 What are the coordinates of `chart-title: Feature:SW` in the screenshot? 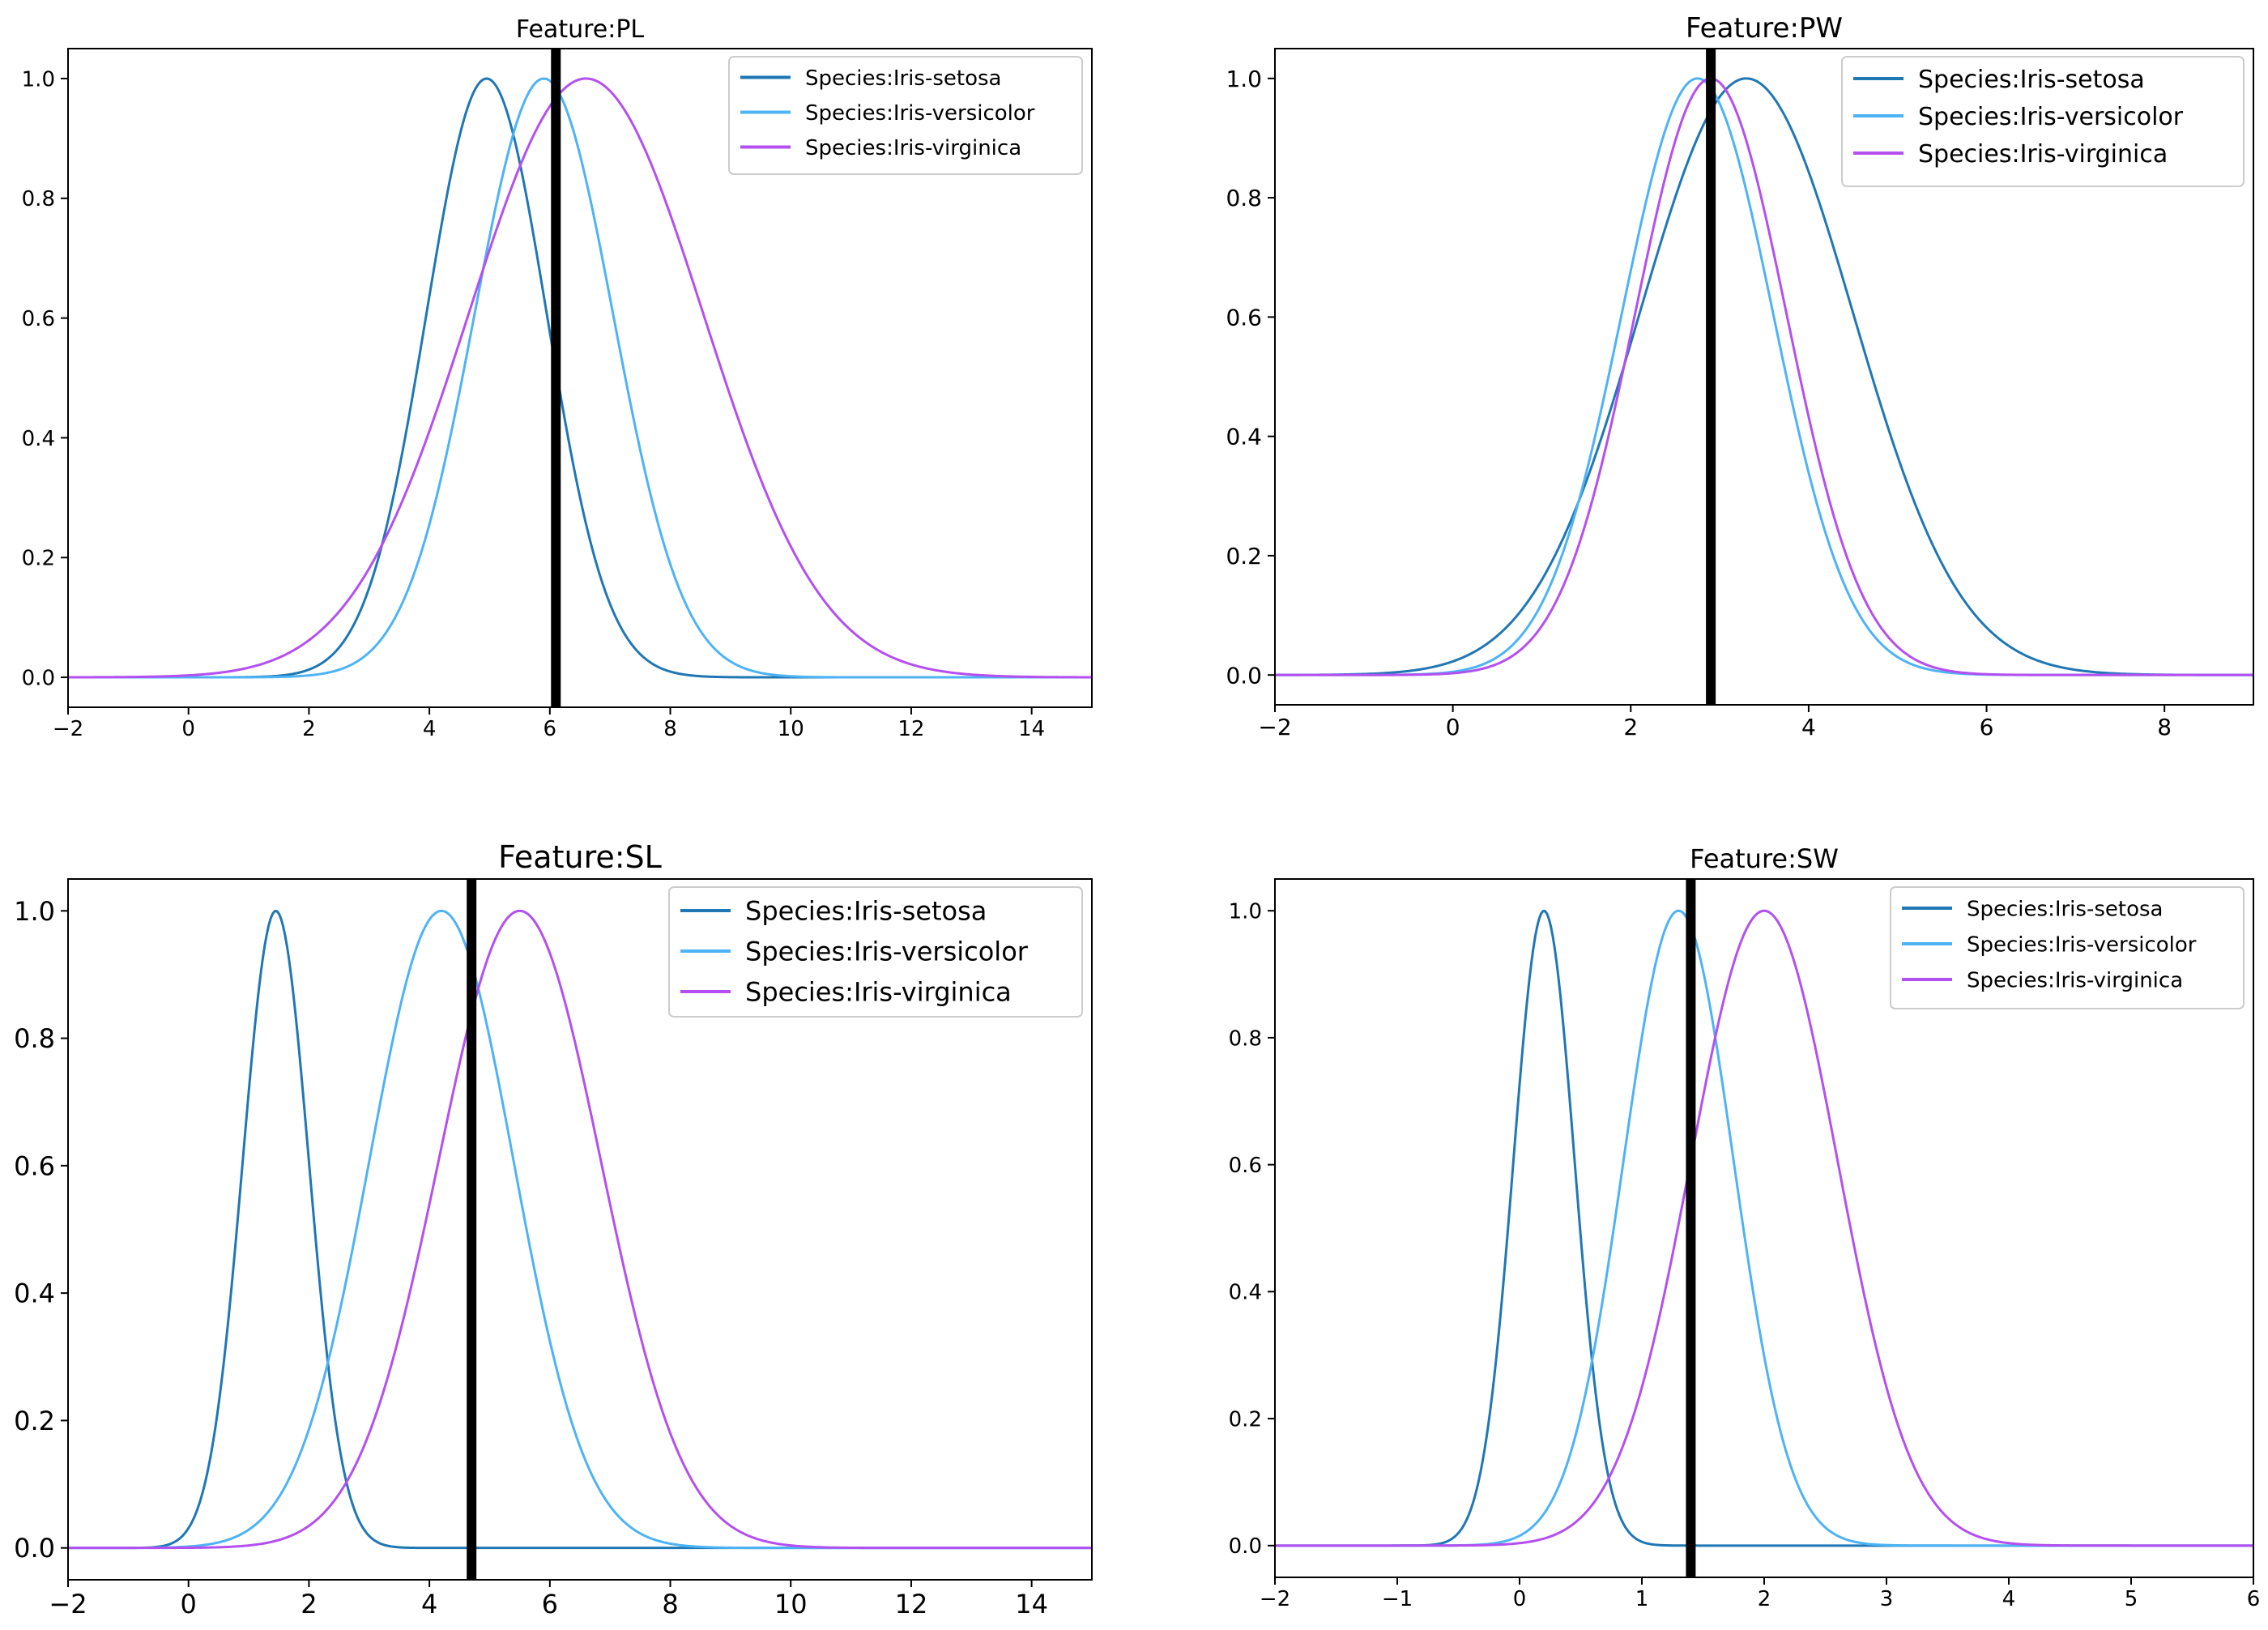 It's located at (1764, 858).